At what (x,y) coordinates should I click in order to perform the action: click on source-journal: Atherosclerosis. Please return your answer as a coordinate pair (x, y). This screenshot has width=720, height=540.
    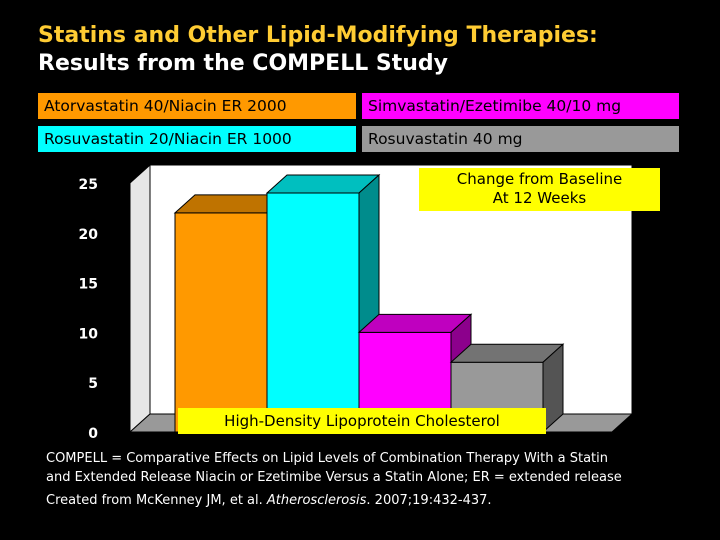
    Looking at the image, I should click on (316, 500).